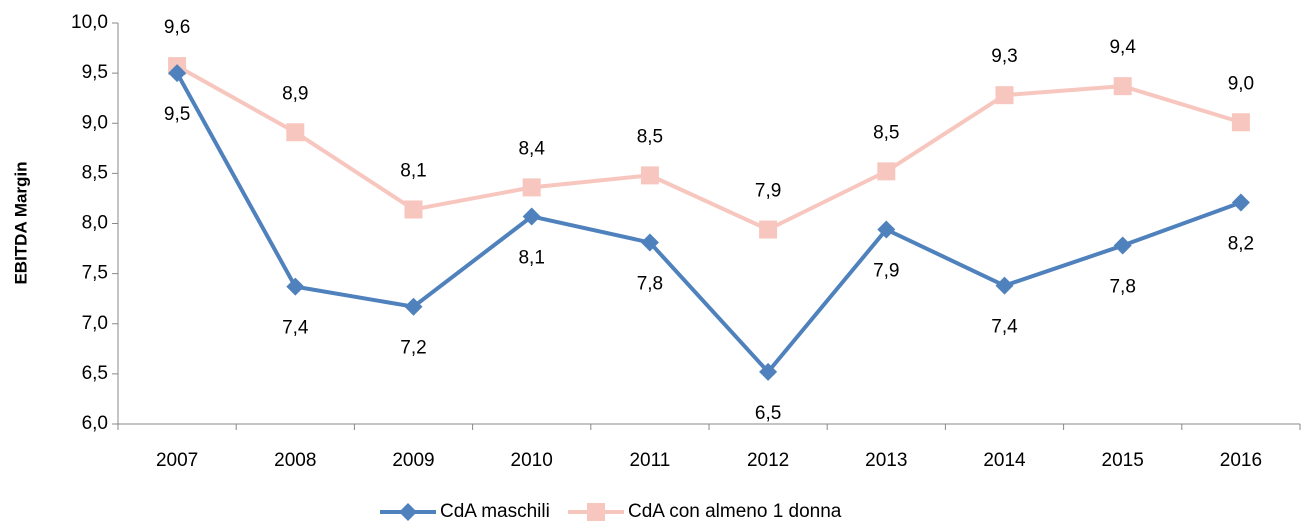 The width and height of the screenshot is (1305, 524). I want to click on x-tick-label: 2011, so click(649, 460).